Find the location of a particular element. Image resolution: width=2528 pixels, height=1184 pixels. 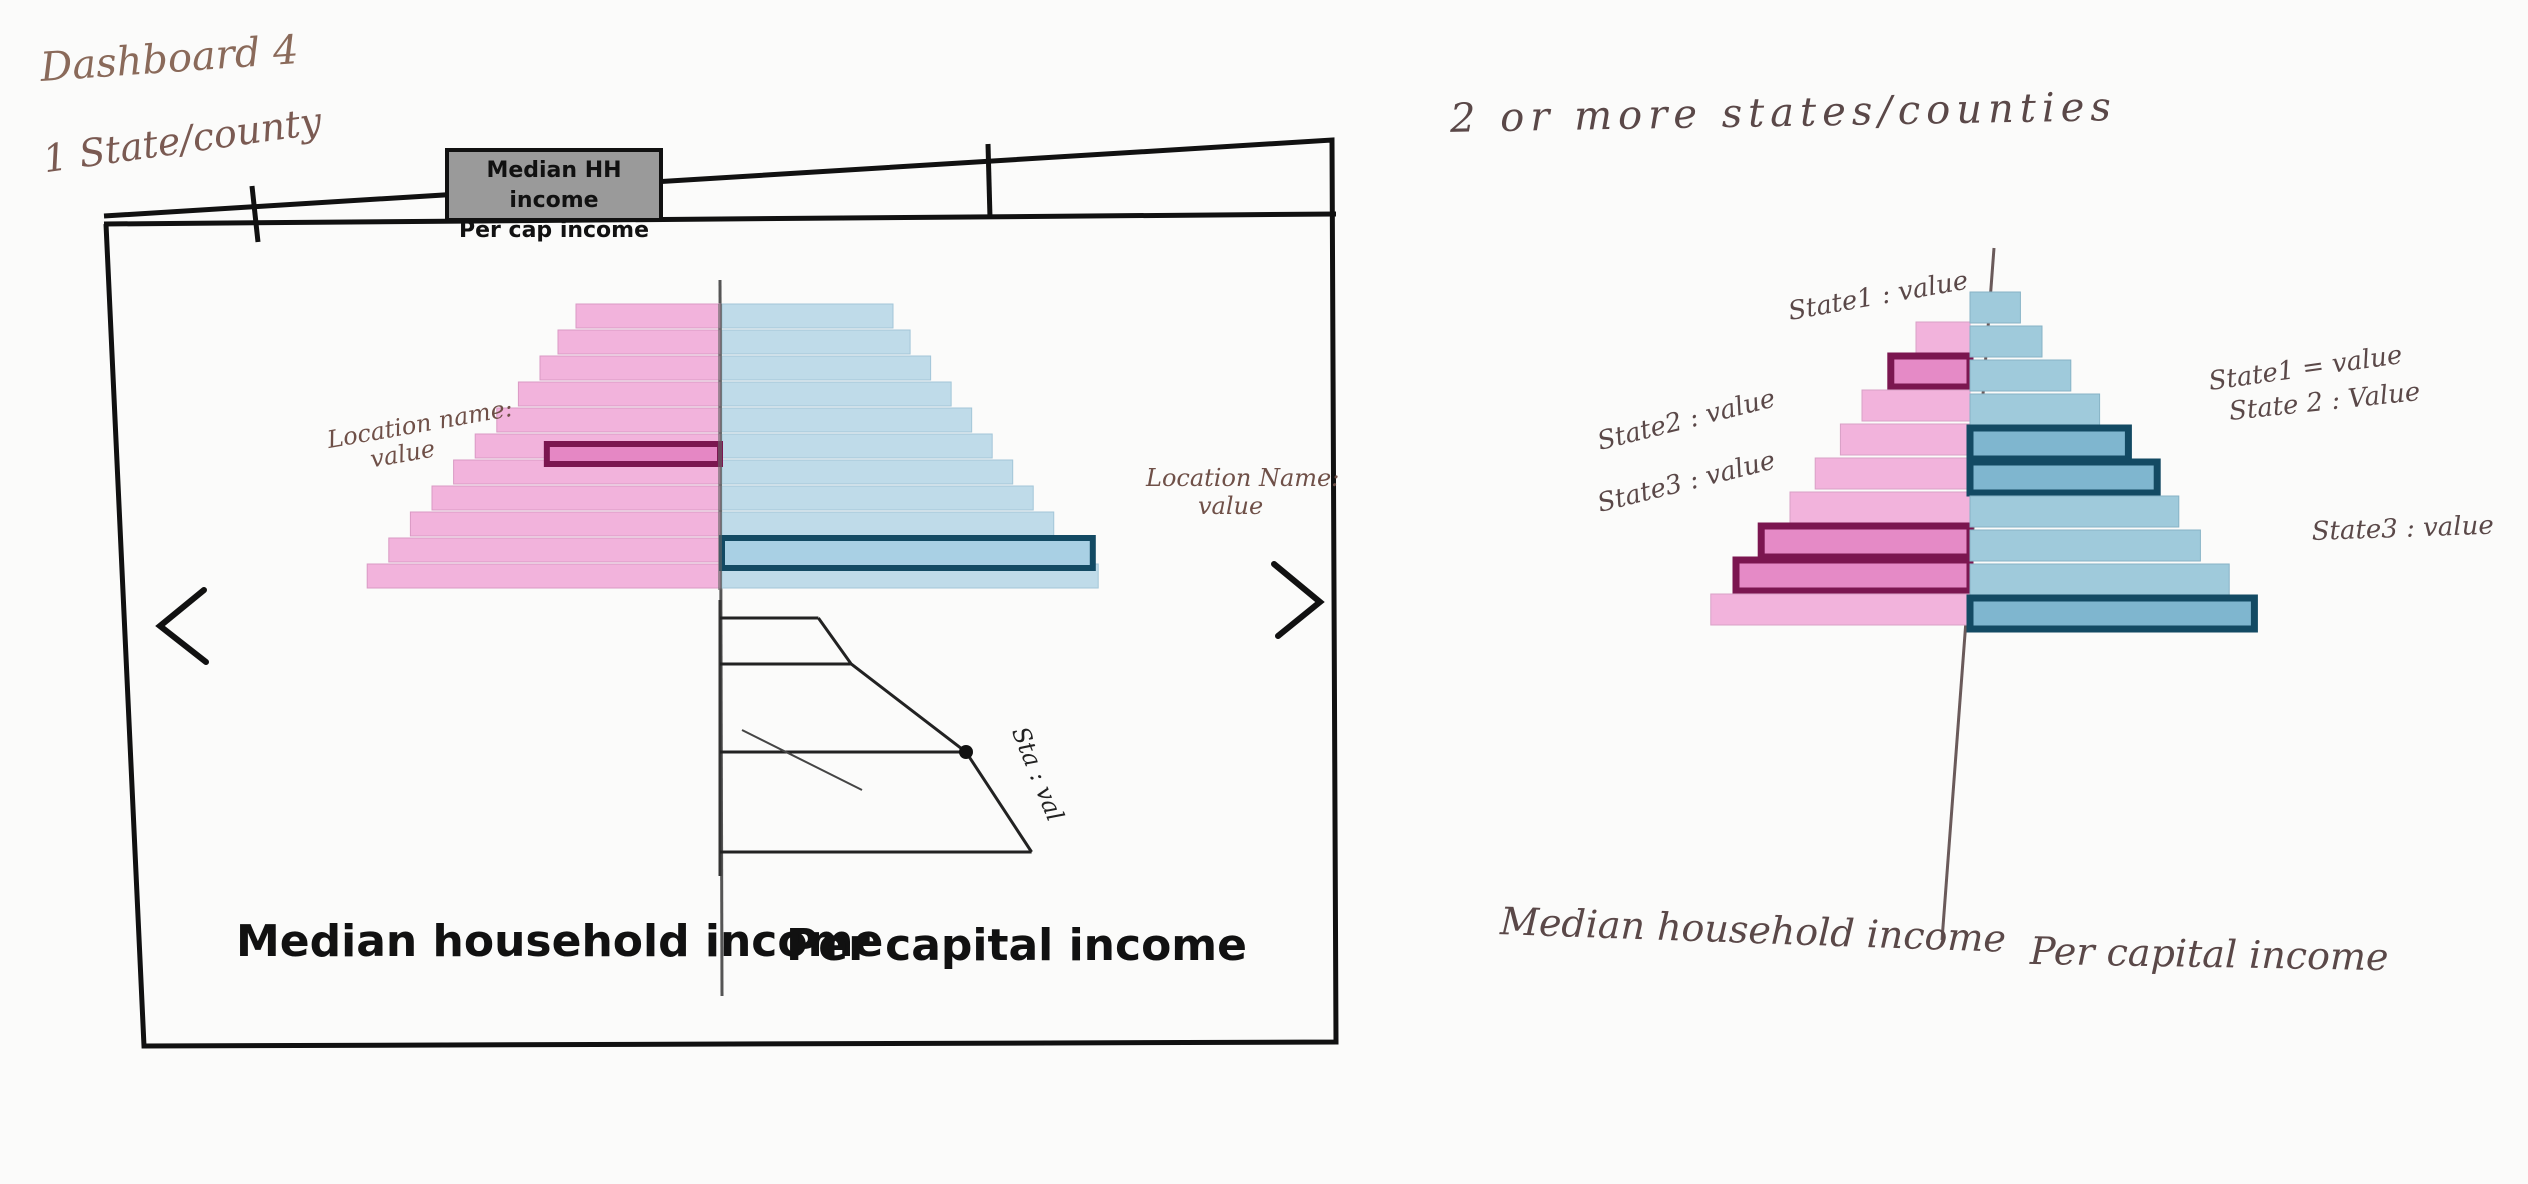

multi-right-axis-title: Per capital income is located at coordinates (2209, 954).